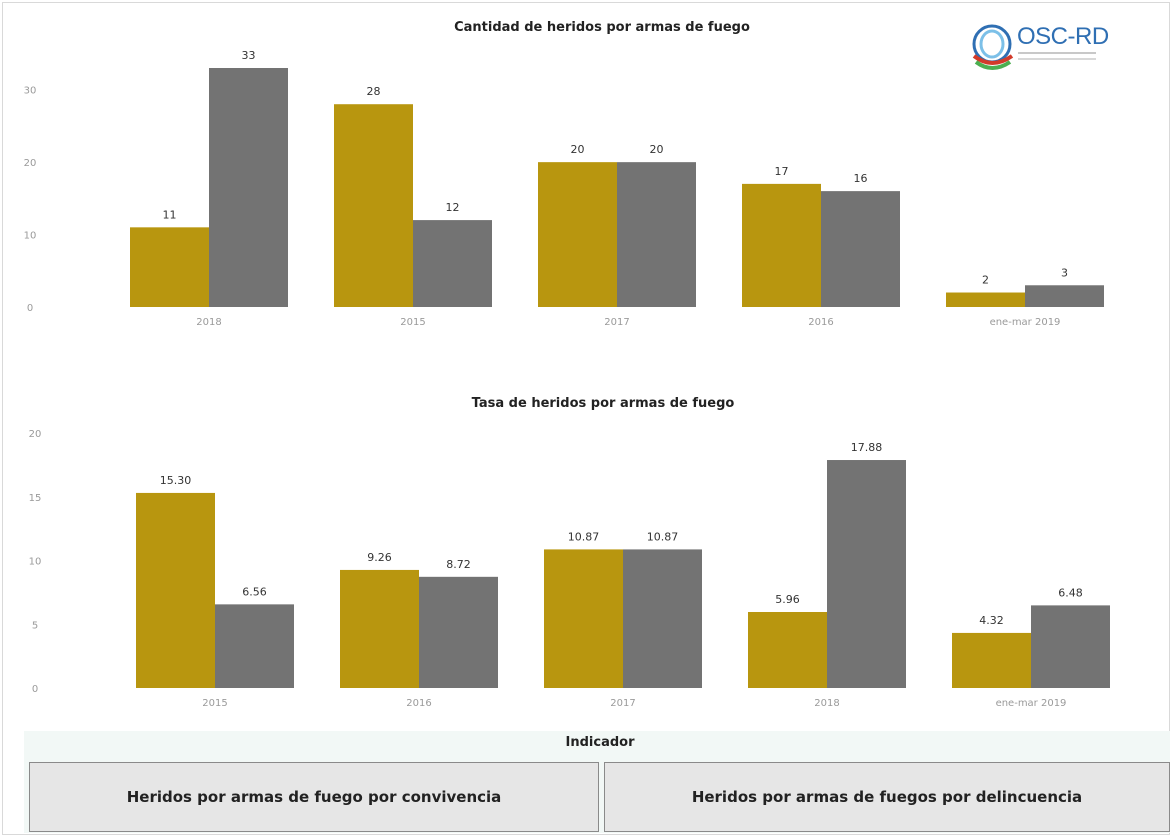  I want to click on chart-1-data-label: 2, so click(985, 280).